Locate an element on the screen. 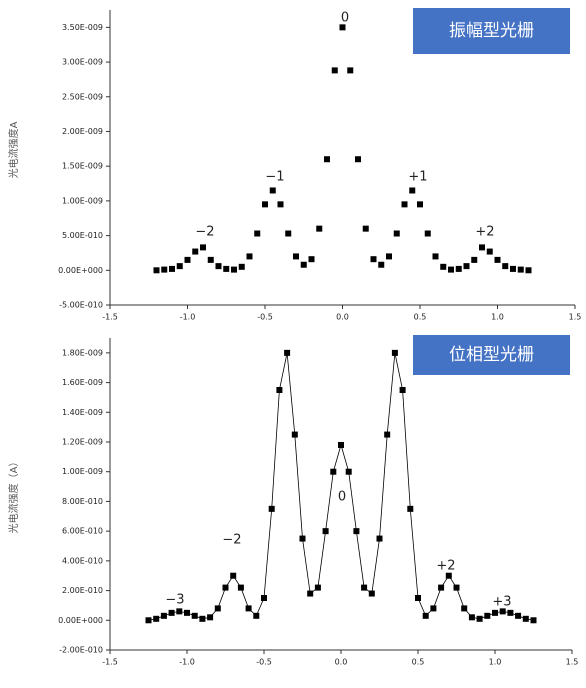 The height and width of the screenshot is (688, 586). y-tick-label: 1.80E-009 is located at coordinates (82, 352).